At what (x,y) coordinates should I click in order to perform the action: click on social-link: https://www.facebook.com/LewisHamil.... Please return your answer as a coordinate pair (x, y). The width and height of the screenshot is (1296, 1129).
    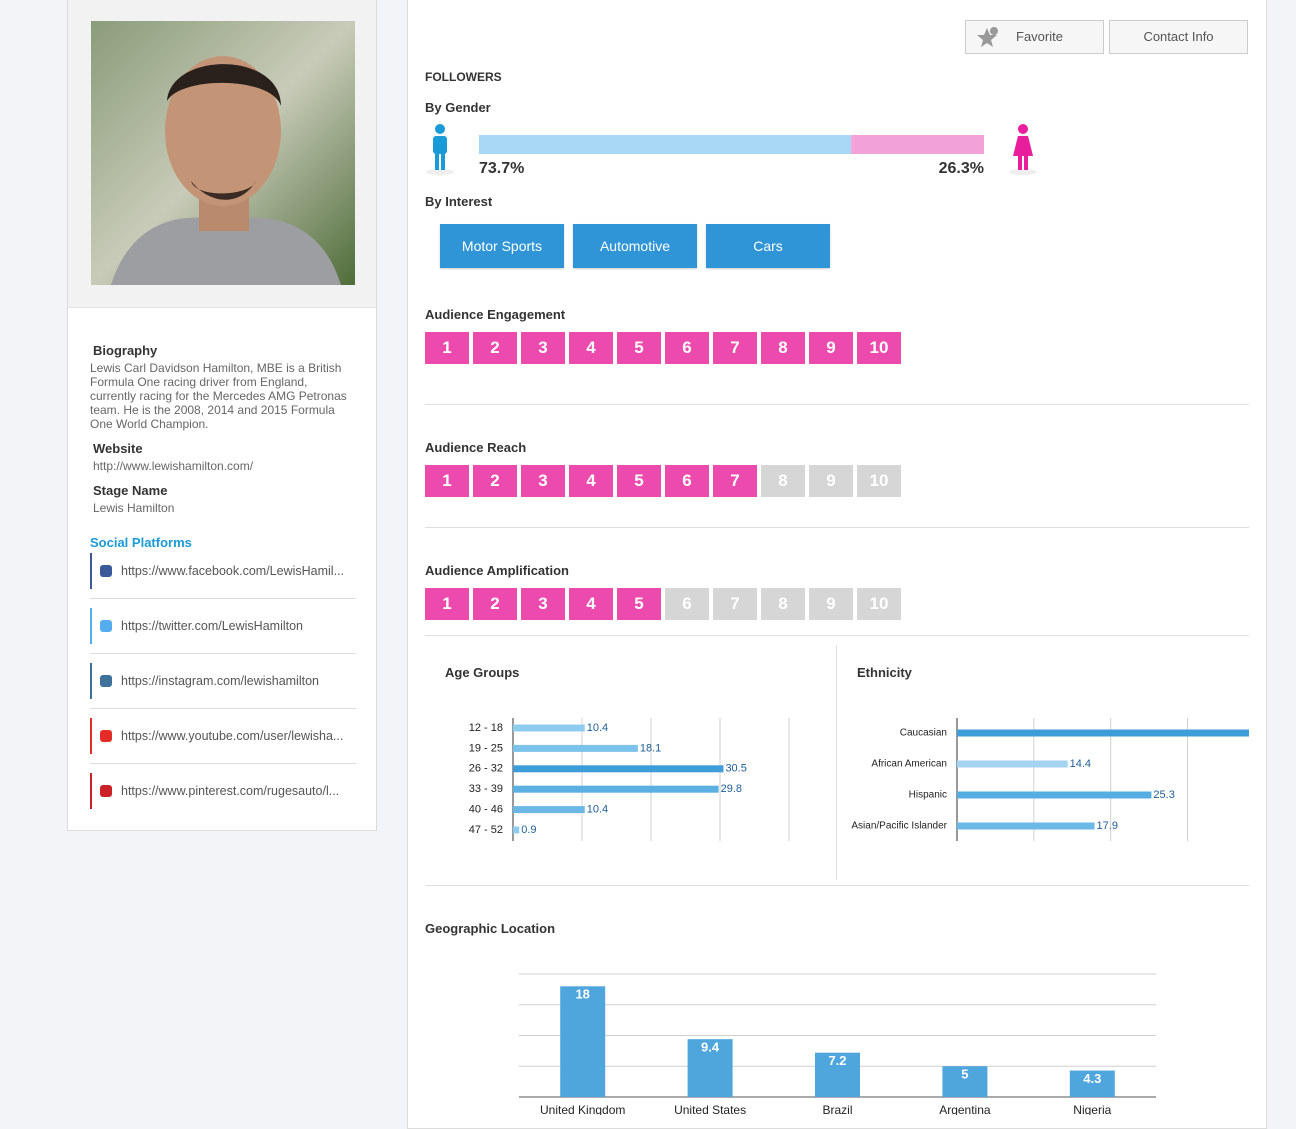
    Looking at the image, I should click on (232, 571).